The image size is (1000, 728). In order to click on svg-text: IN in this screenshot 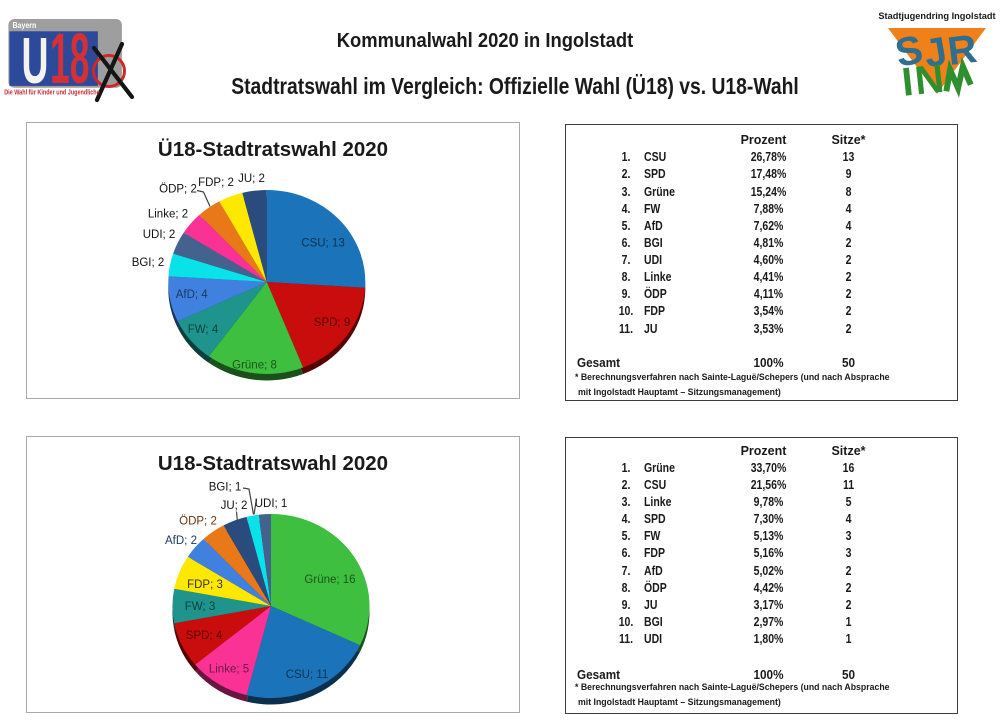, I will do `click(924, 80)`.